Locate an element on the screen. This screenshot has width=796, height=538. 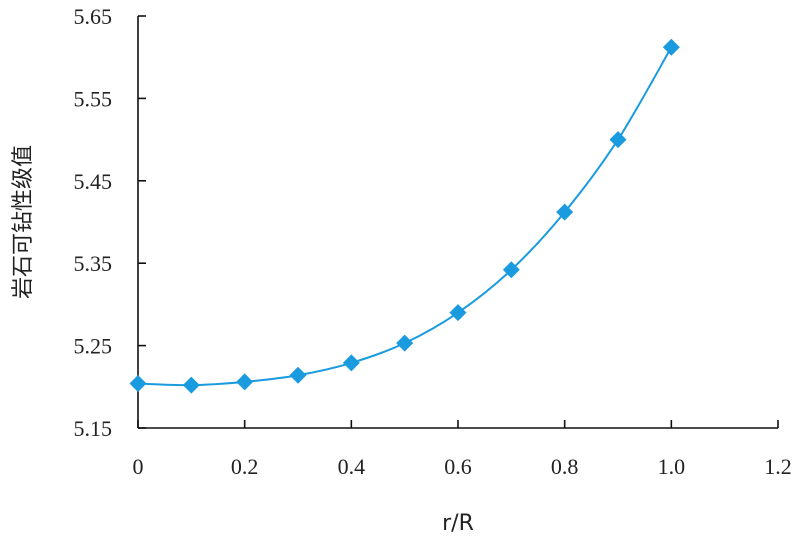
x-tick-label: 0.6 is located at coordinates (458, 466).